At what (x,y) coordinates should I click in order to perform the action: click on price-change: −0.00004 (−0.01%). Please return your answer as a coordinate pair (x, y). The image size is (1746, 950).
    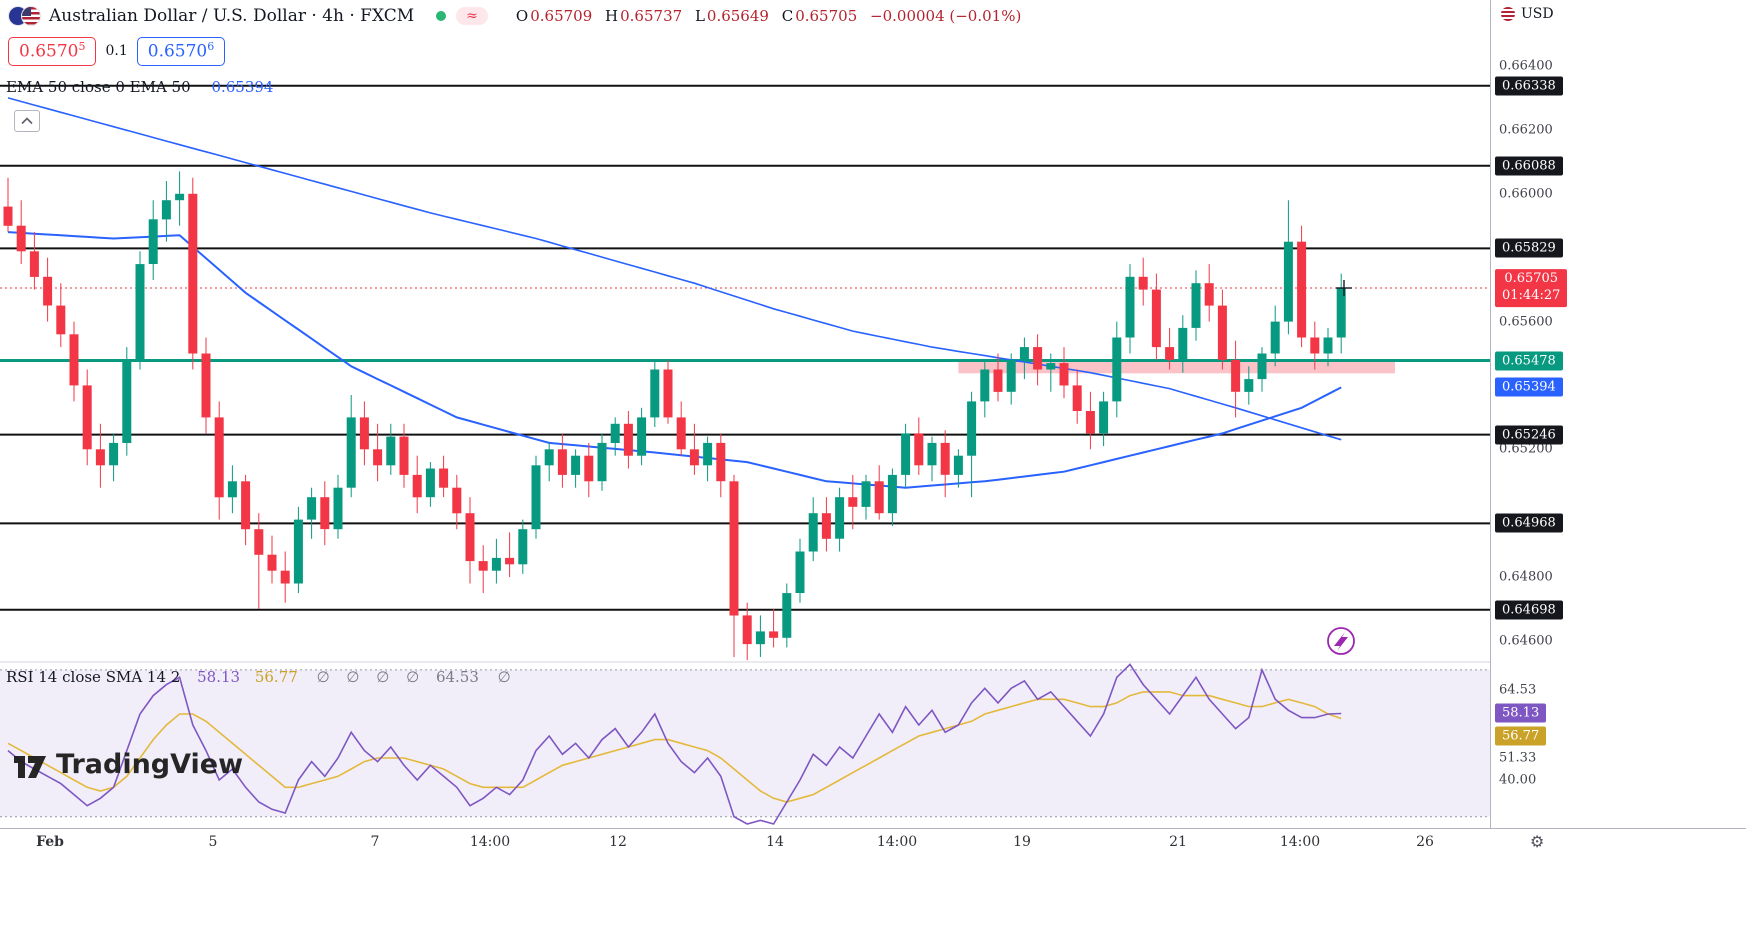
    Looking at the image, I should click on (946, 16).